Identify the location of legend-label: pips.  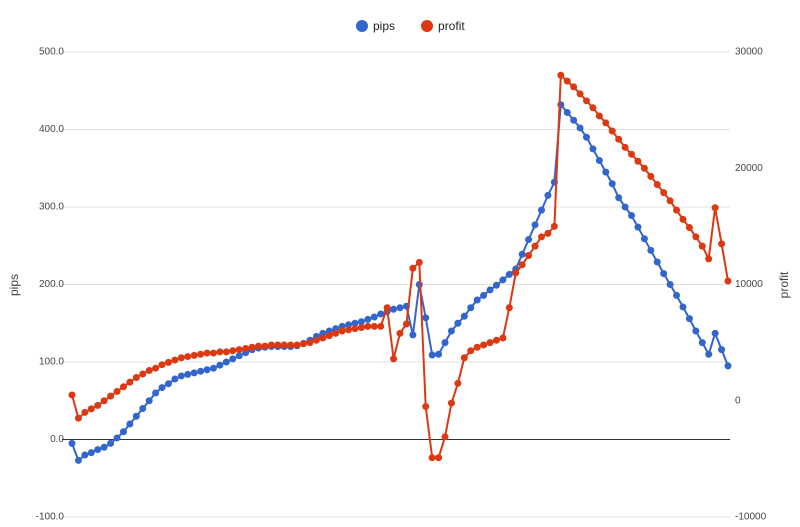
(384, 26).